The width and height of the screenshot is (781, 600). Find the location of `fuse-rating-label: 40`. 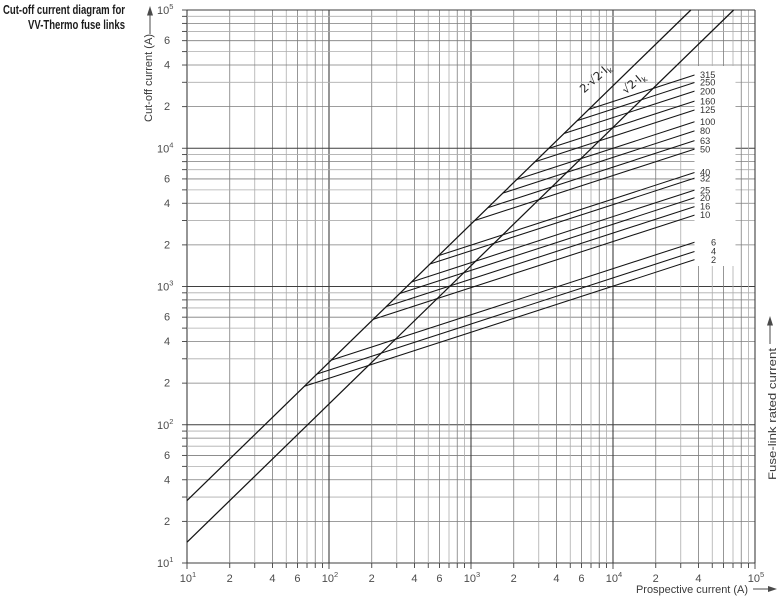

fuse-rating-label: 40 is located at coordinates (705, 173).